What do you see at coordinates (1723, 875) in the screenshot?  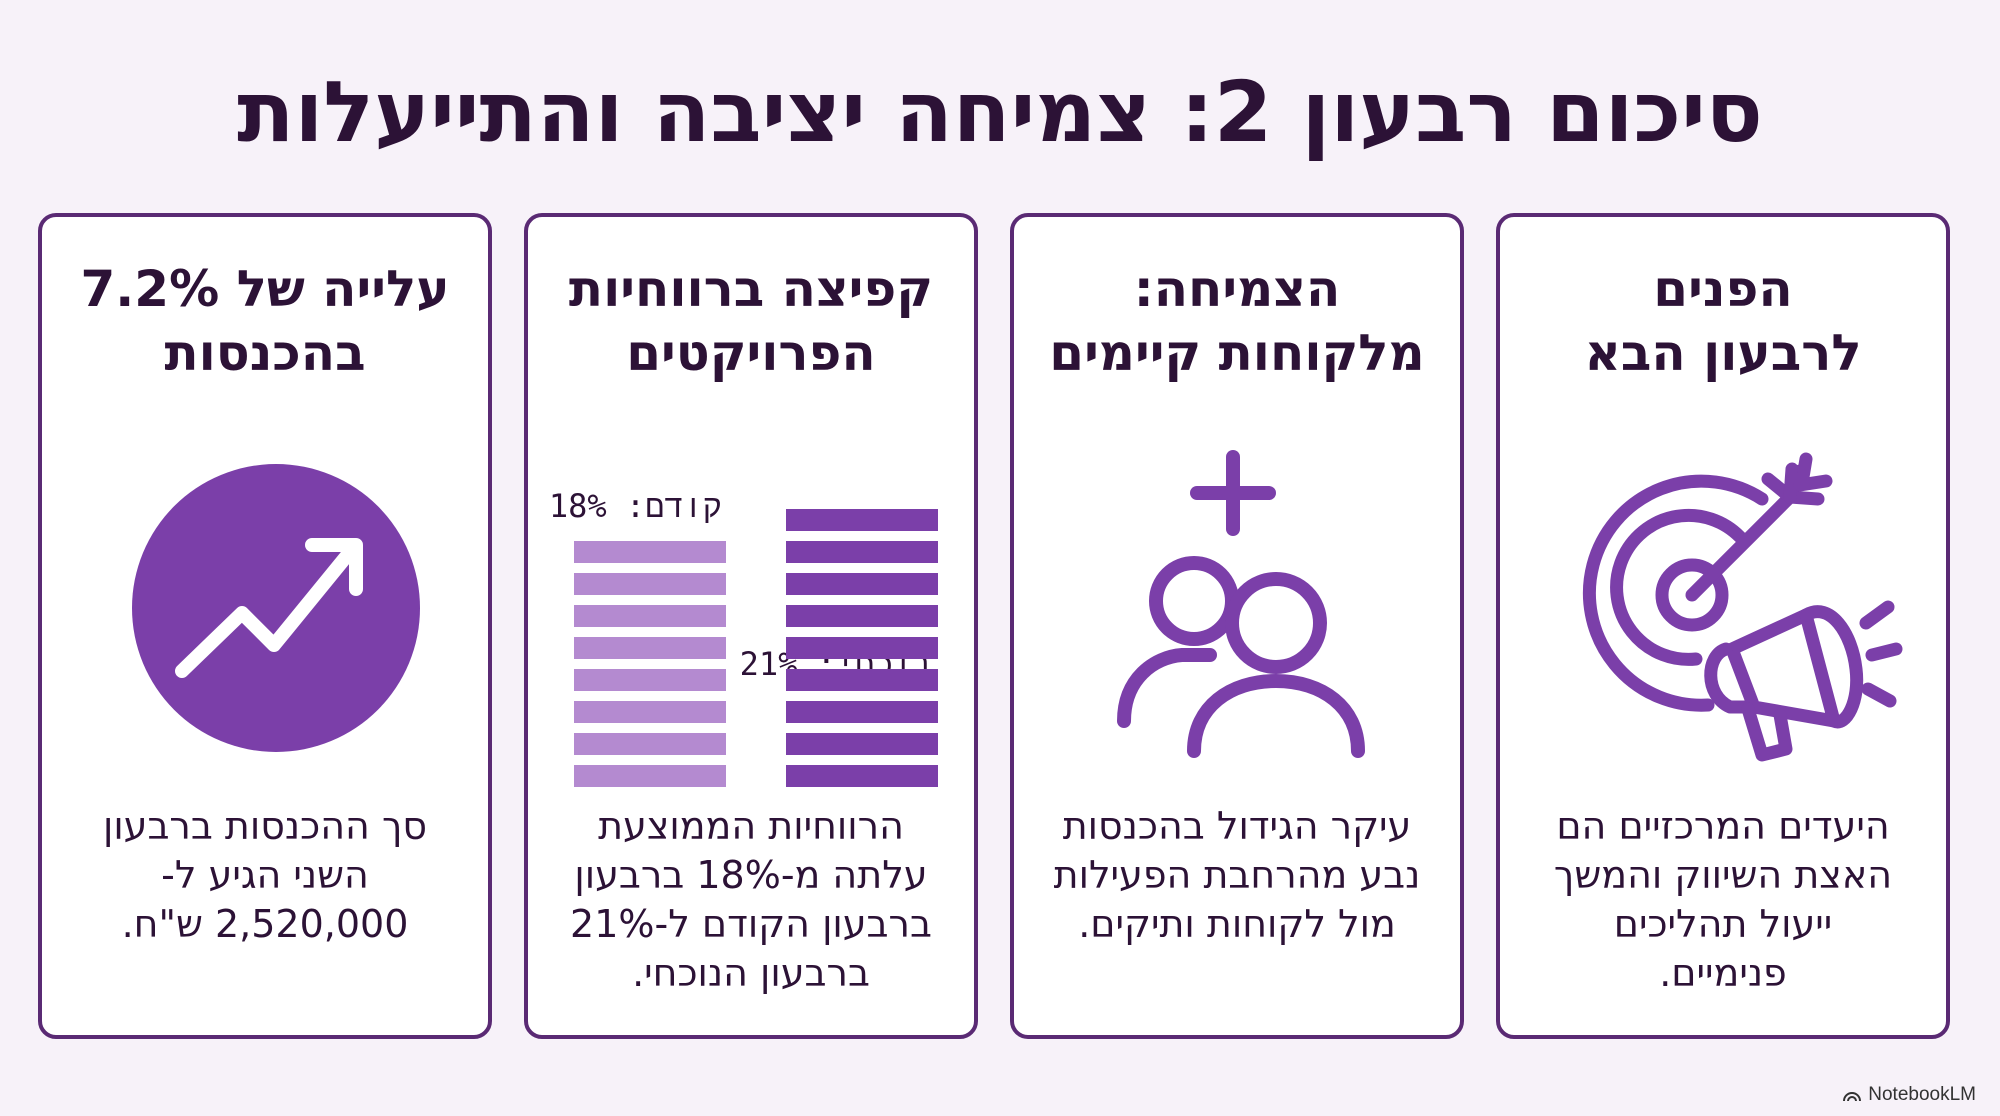 I see `body-line: האצת השיווק והמשך` at bounding box center [1723, 875].